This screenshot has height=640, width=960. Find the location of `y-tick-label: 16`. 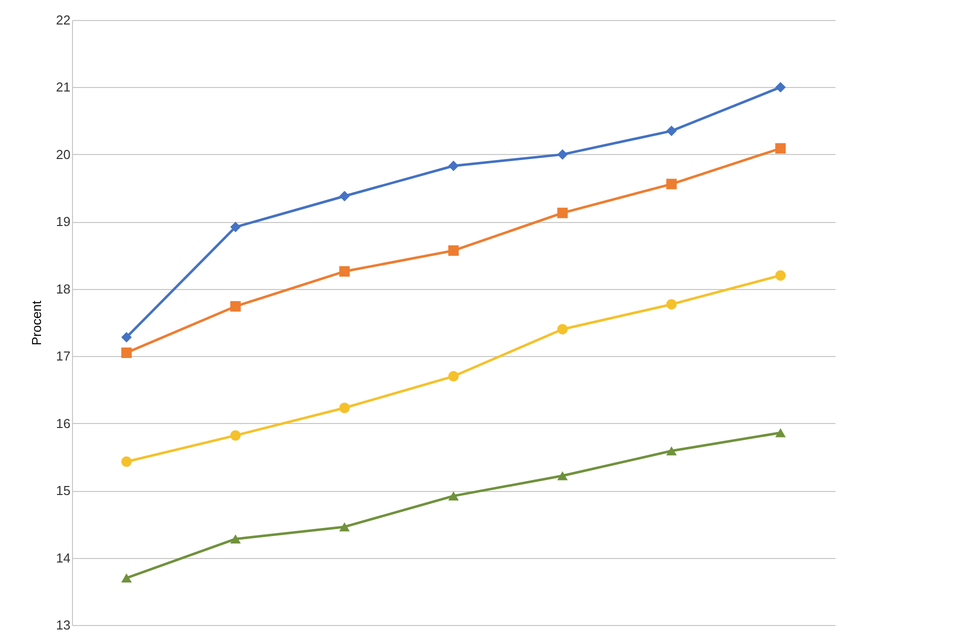

y-tick-label: 16 is located at coordinates (63, 423).